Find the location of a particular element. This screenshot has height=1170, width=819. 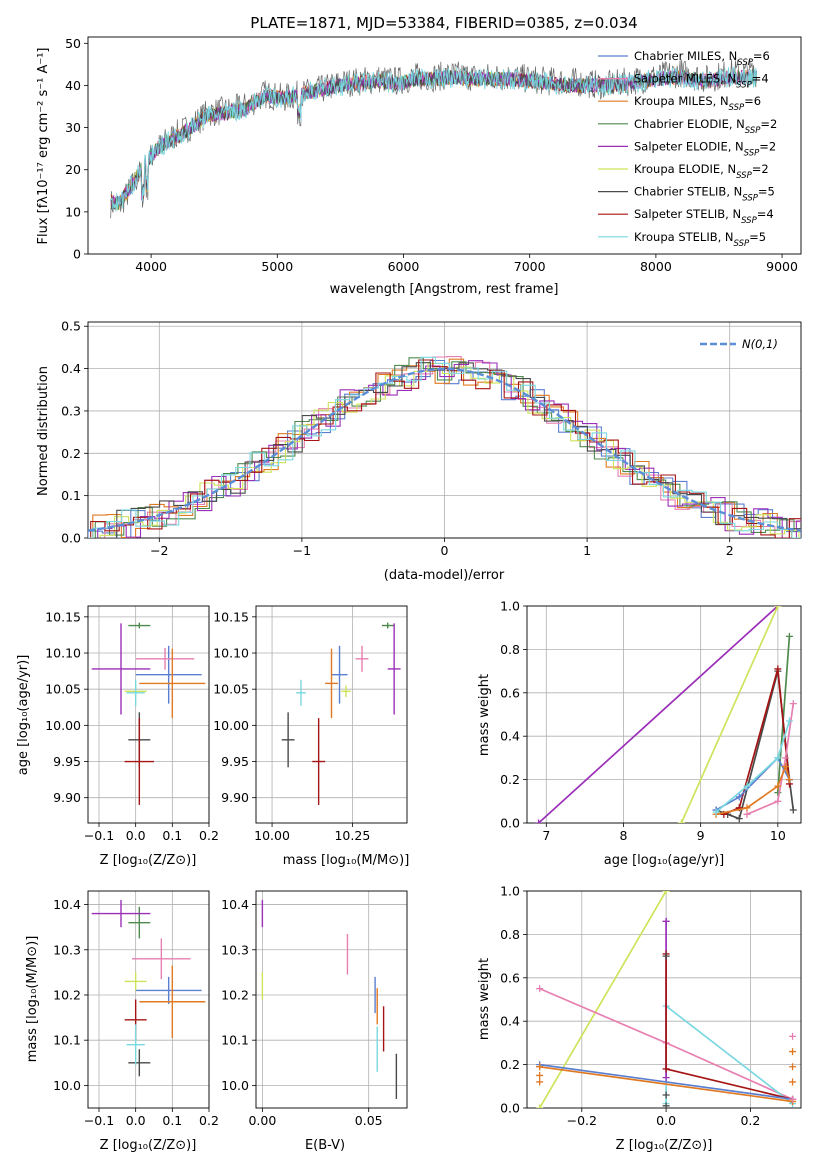

x-tick-label: 6000 is located at coordinates (404, 266).